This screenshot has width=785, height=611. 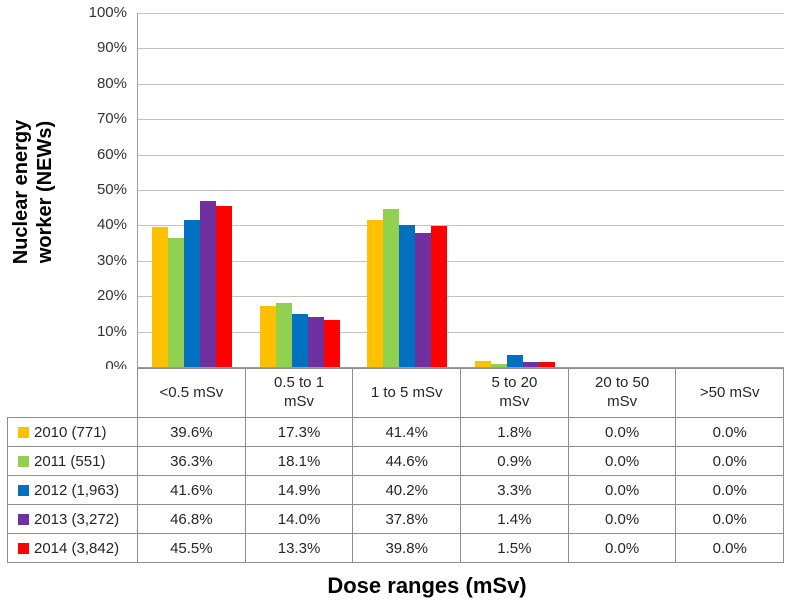 I want to click on legend-label: 2014 (3,842), so click(x=77, y=548).